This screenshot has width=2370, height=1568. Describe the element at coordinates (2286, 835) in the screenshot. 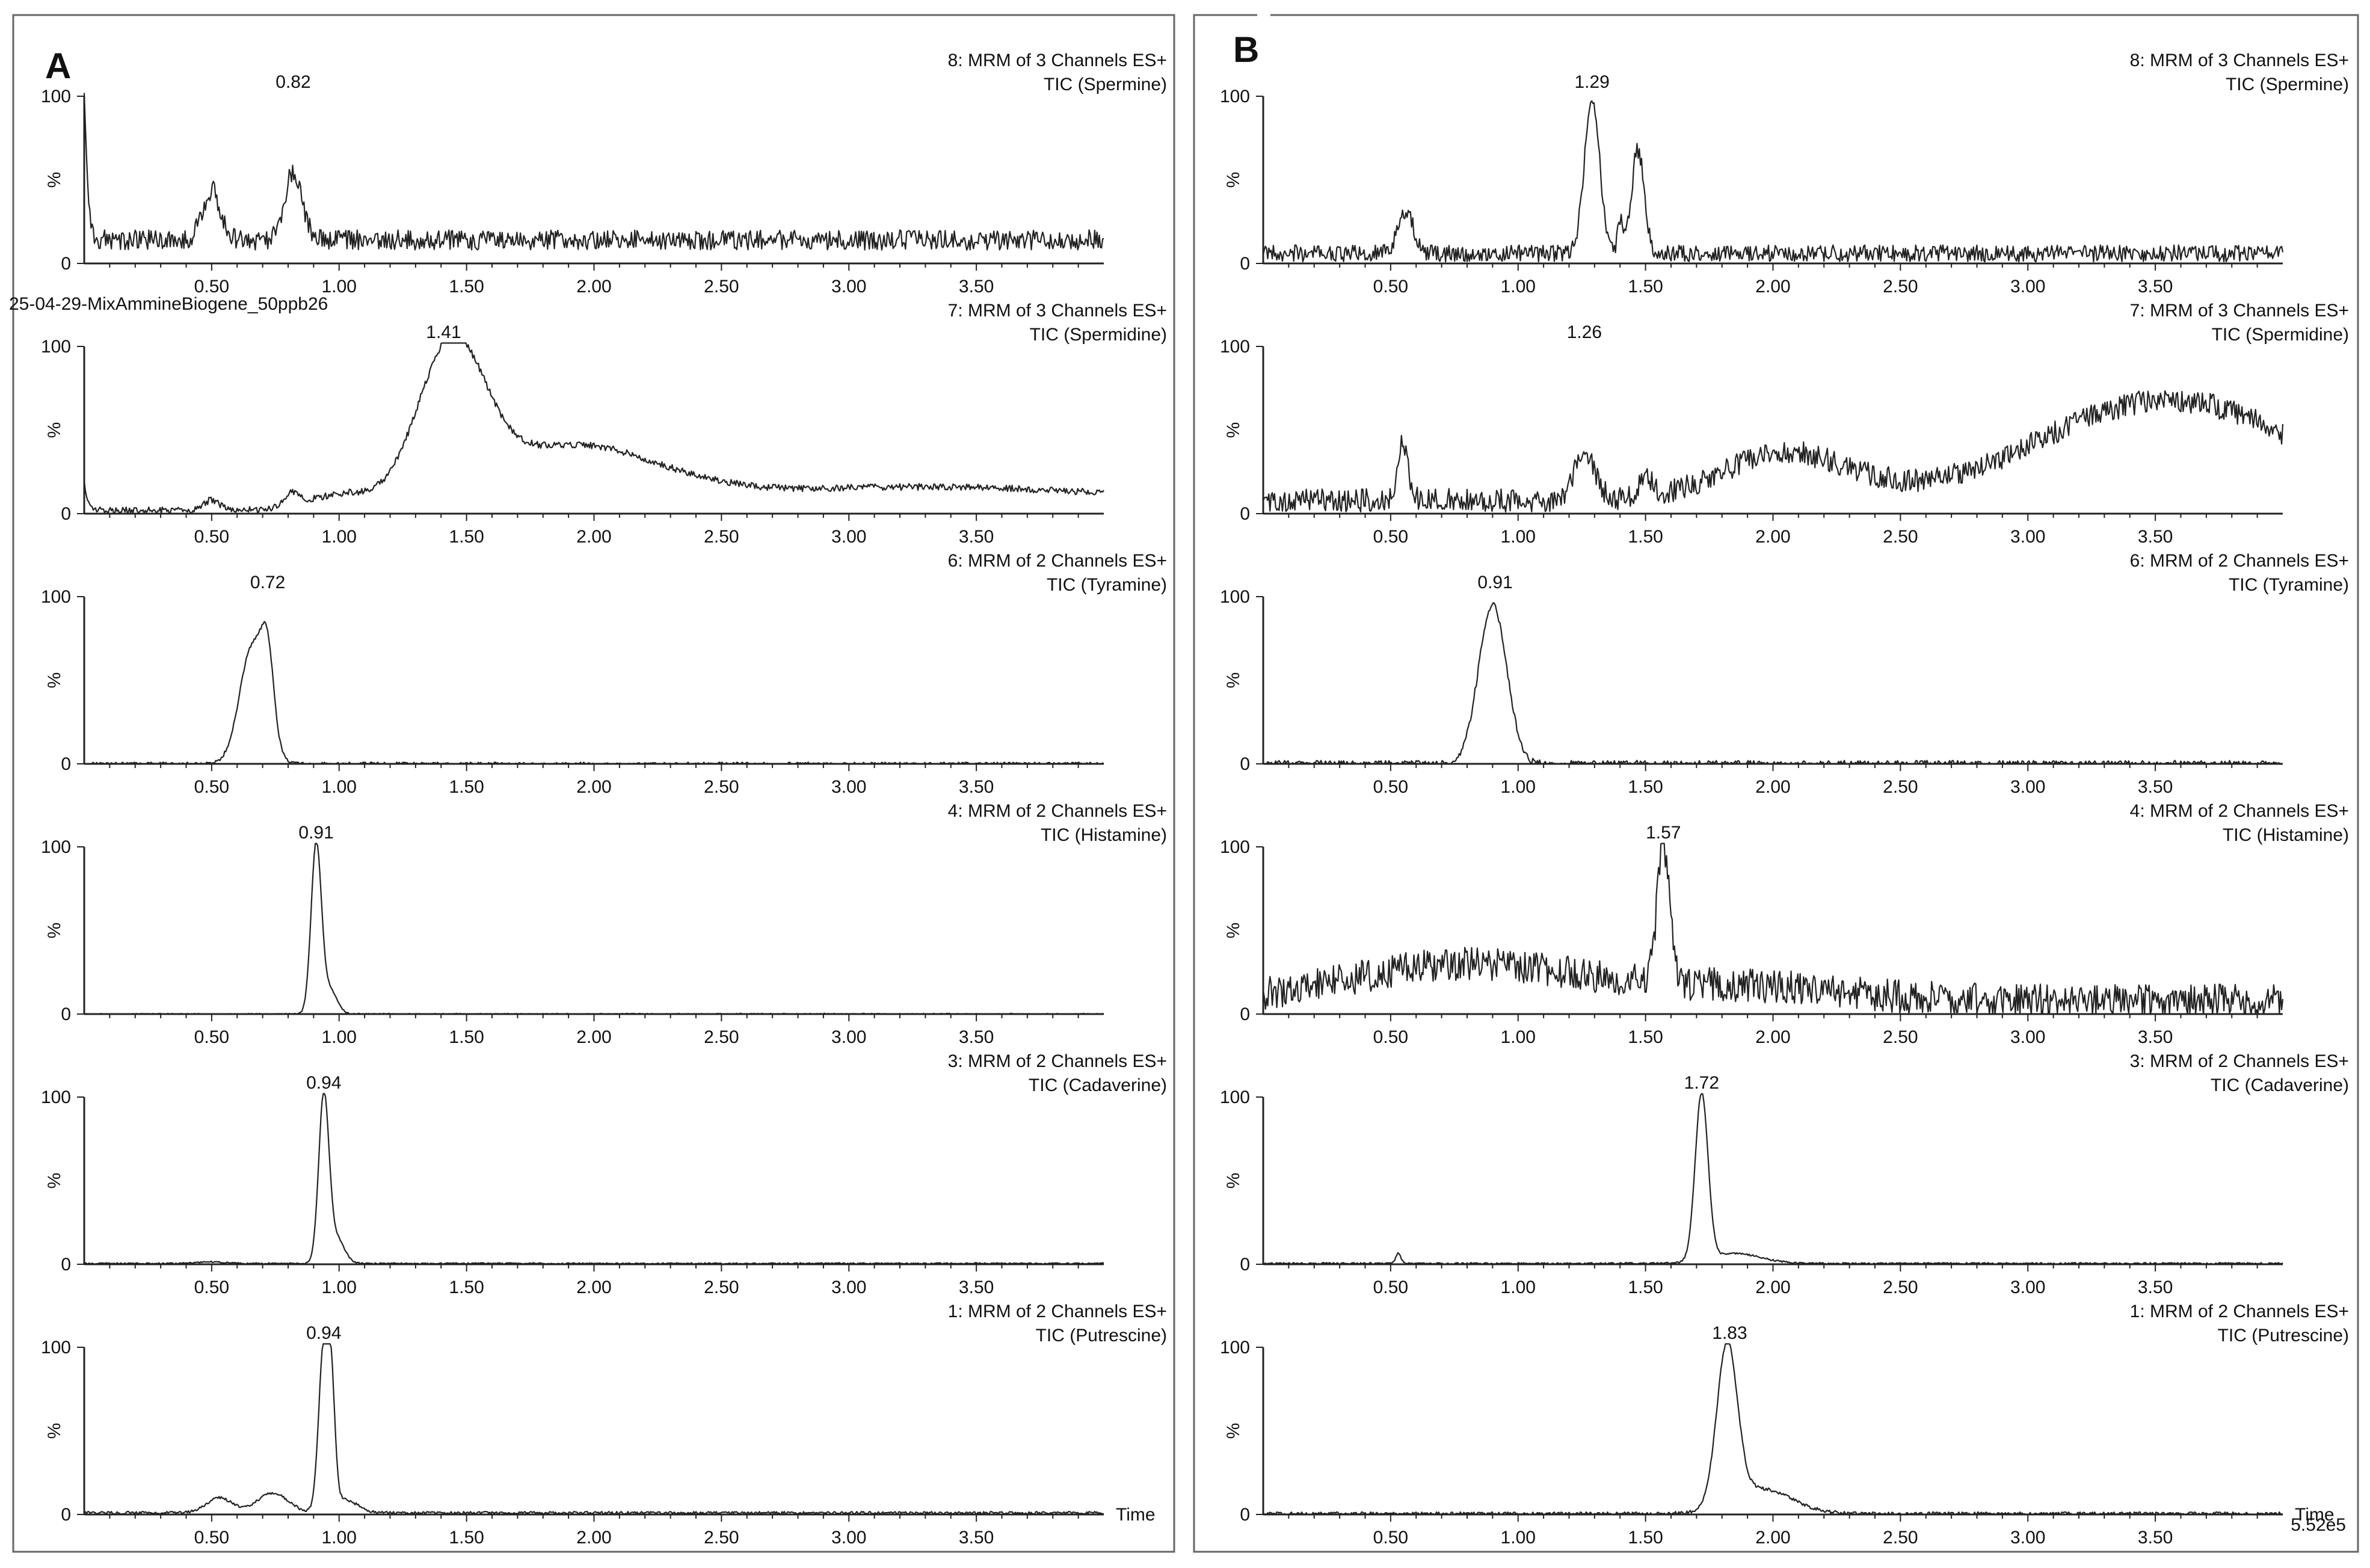

I see `trace-analyte: TIC (Histamine)` at that location.